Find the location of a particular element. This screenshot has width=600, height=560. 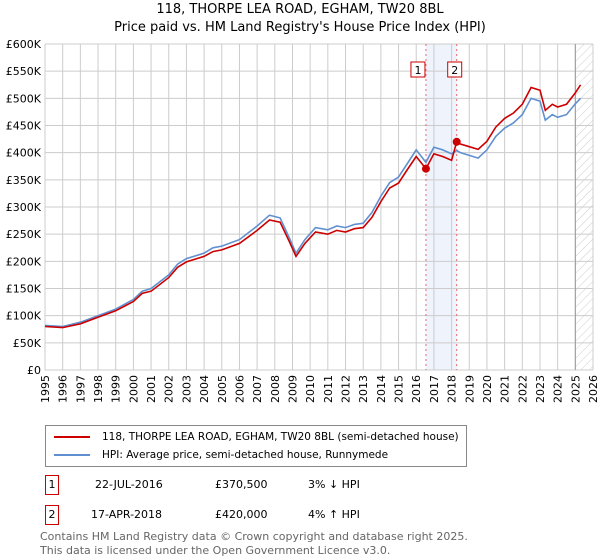

x-tick-label: 2002 is located at coordinates (169, 389).